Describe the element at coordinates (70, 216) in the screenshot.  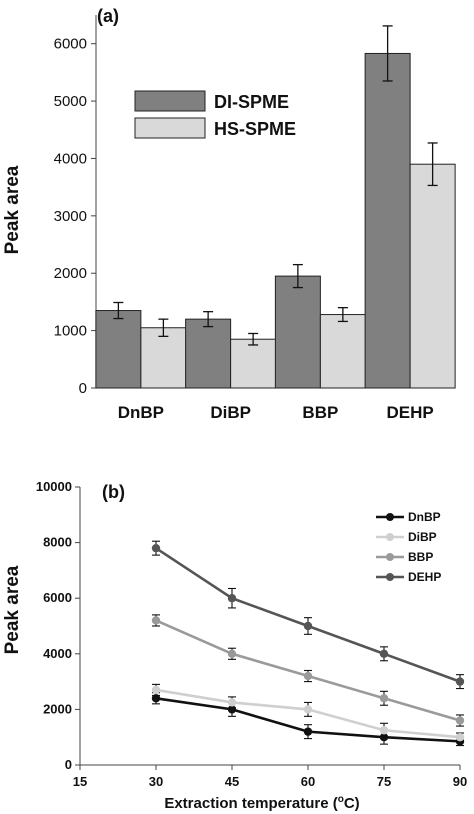
I see `panel-a-y-tick-label: 3000` at that location.